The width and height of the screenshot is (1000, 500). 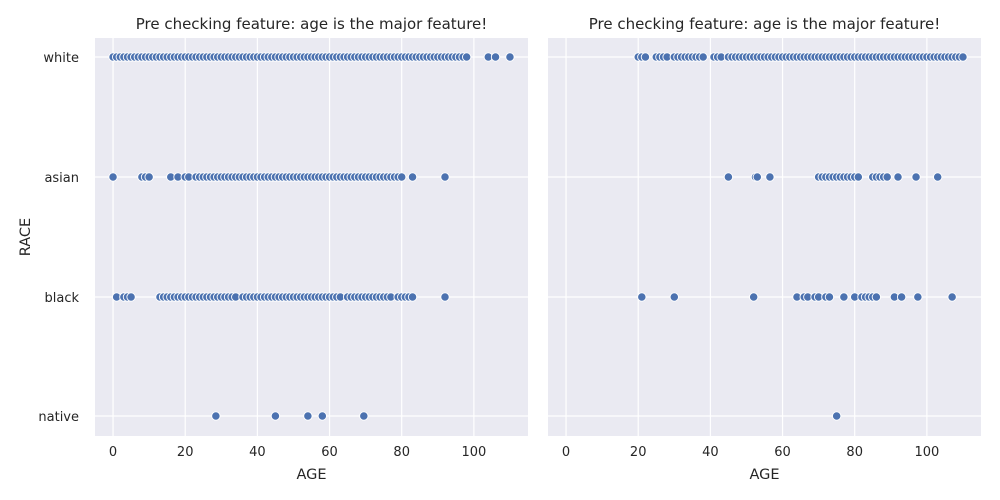 What do you see at coordinates (61, 298) in the screenshot?
I see `y-tick-label-black: black` at bounding box center [61, 298].